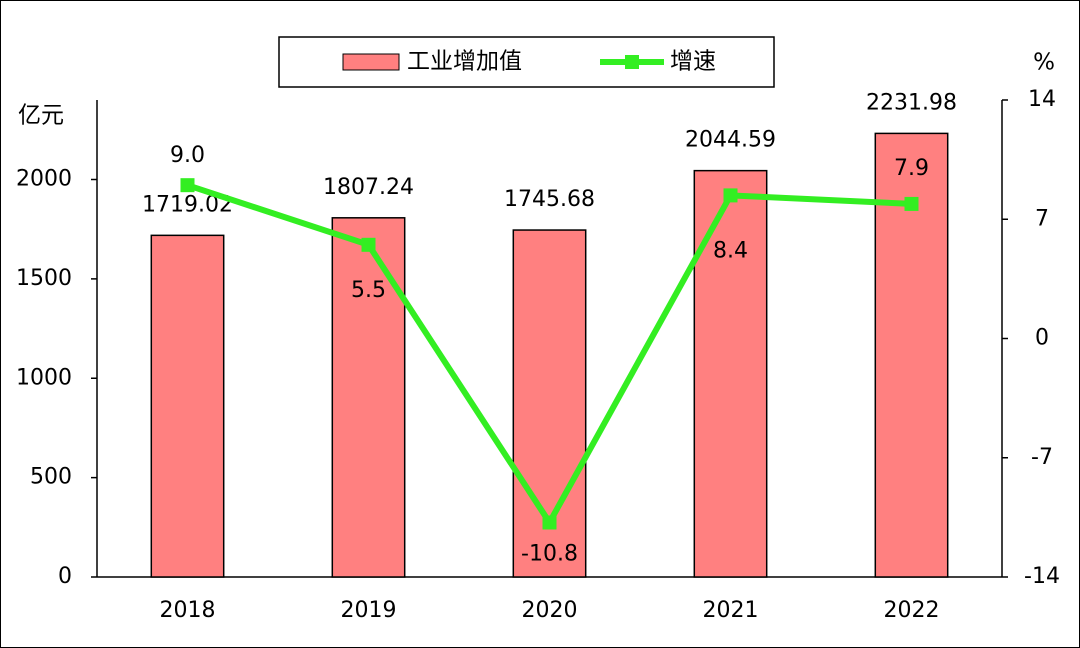 This screenshot has height=648, width=1080. I want to click on legend-label: 增速, so click(693, 62).